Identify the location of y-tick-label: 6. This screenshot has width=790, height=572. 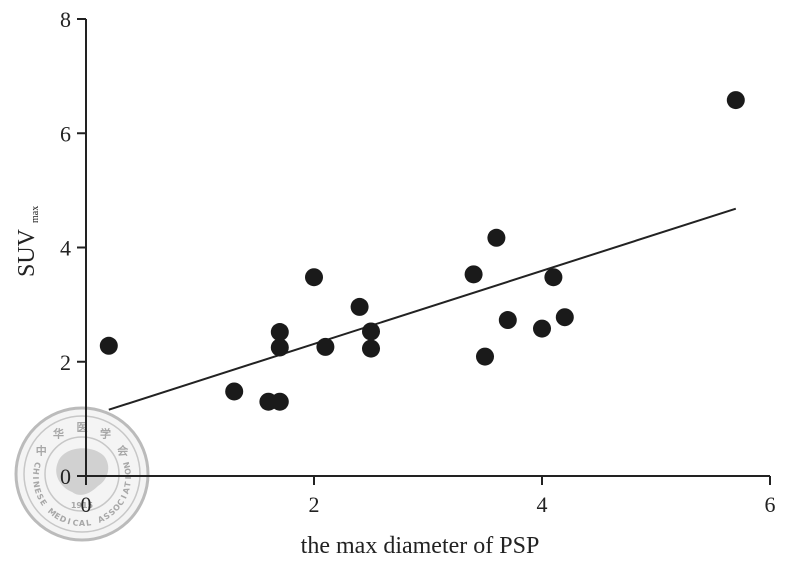
(65, 133).